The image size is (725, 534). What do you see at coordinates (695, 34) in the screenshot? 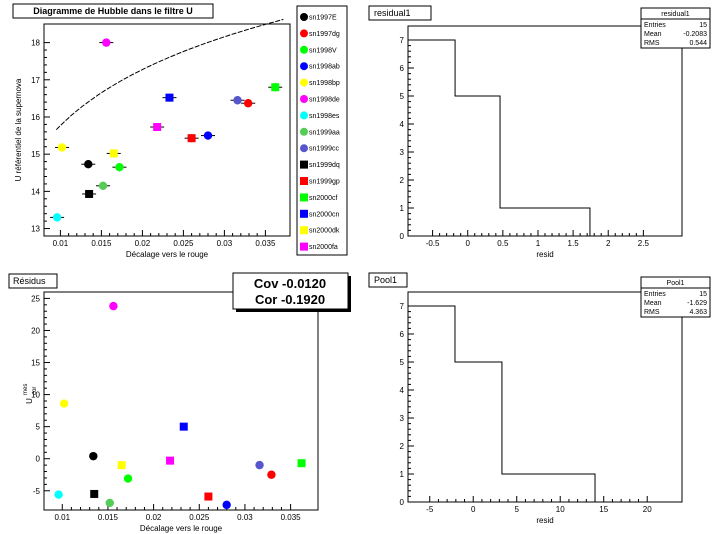
I see `residual1-stats-mean-value: -0.2083` at bounding box center [695, 34].